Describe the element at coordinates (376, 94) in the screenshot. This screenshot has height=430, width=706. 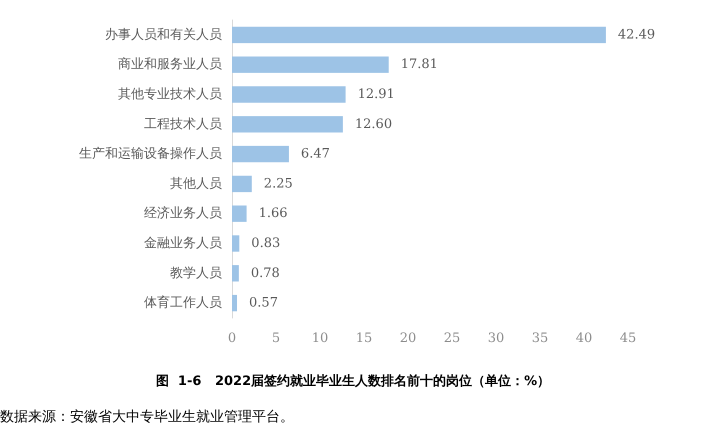
I see `data-label: 12.91` at that location.